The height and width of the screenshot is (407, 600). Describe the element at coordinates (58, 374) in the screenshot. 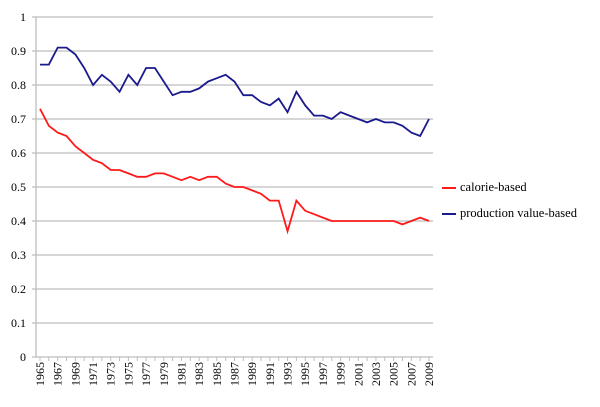

I see `x-tick-label: 1967` at that location.